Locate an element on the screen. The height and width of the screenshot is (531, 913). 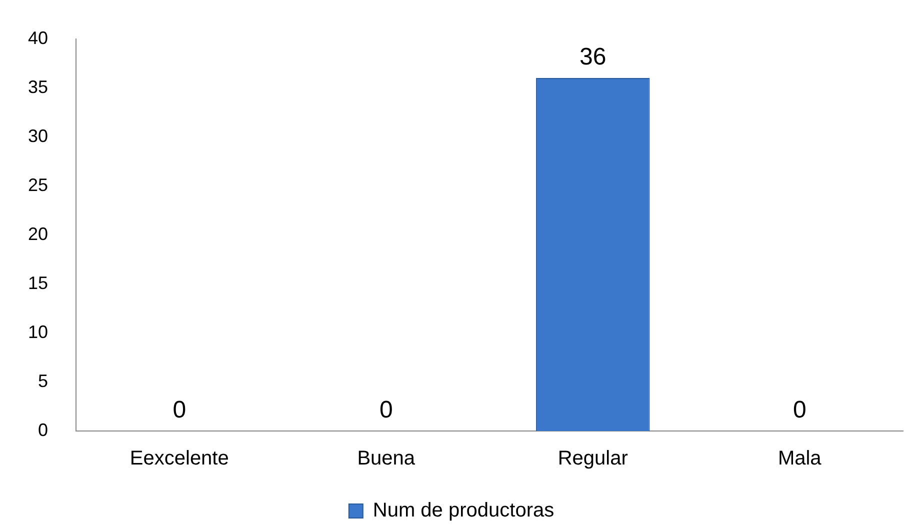
data-label: 36 is located at coordinates (593, 57).